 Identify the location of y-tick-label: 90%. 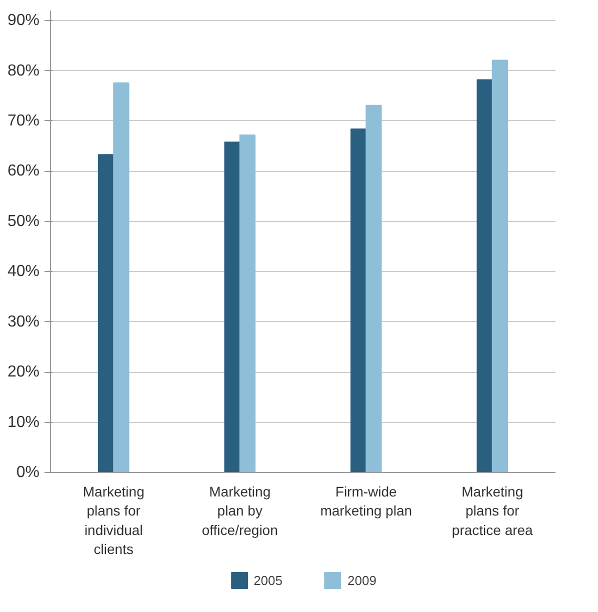
(23, 21).